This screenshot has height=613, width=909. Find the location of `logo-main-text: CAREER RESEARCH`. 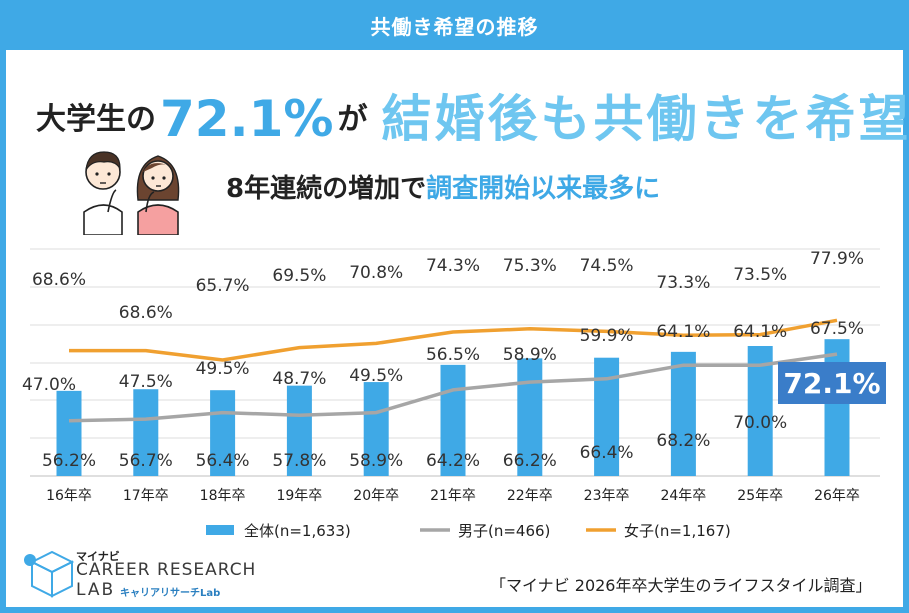

logo-main-text: CAREER RESEARCH is located at coordinates (166, 570).